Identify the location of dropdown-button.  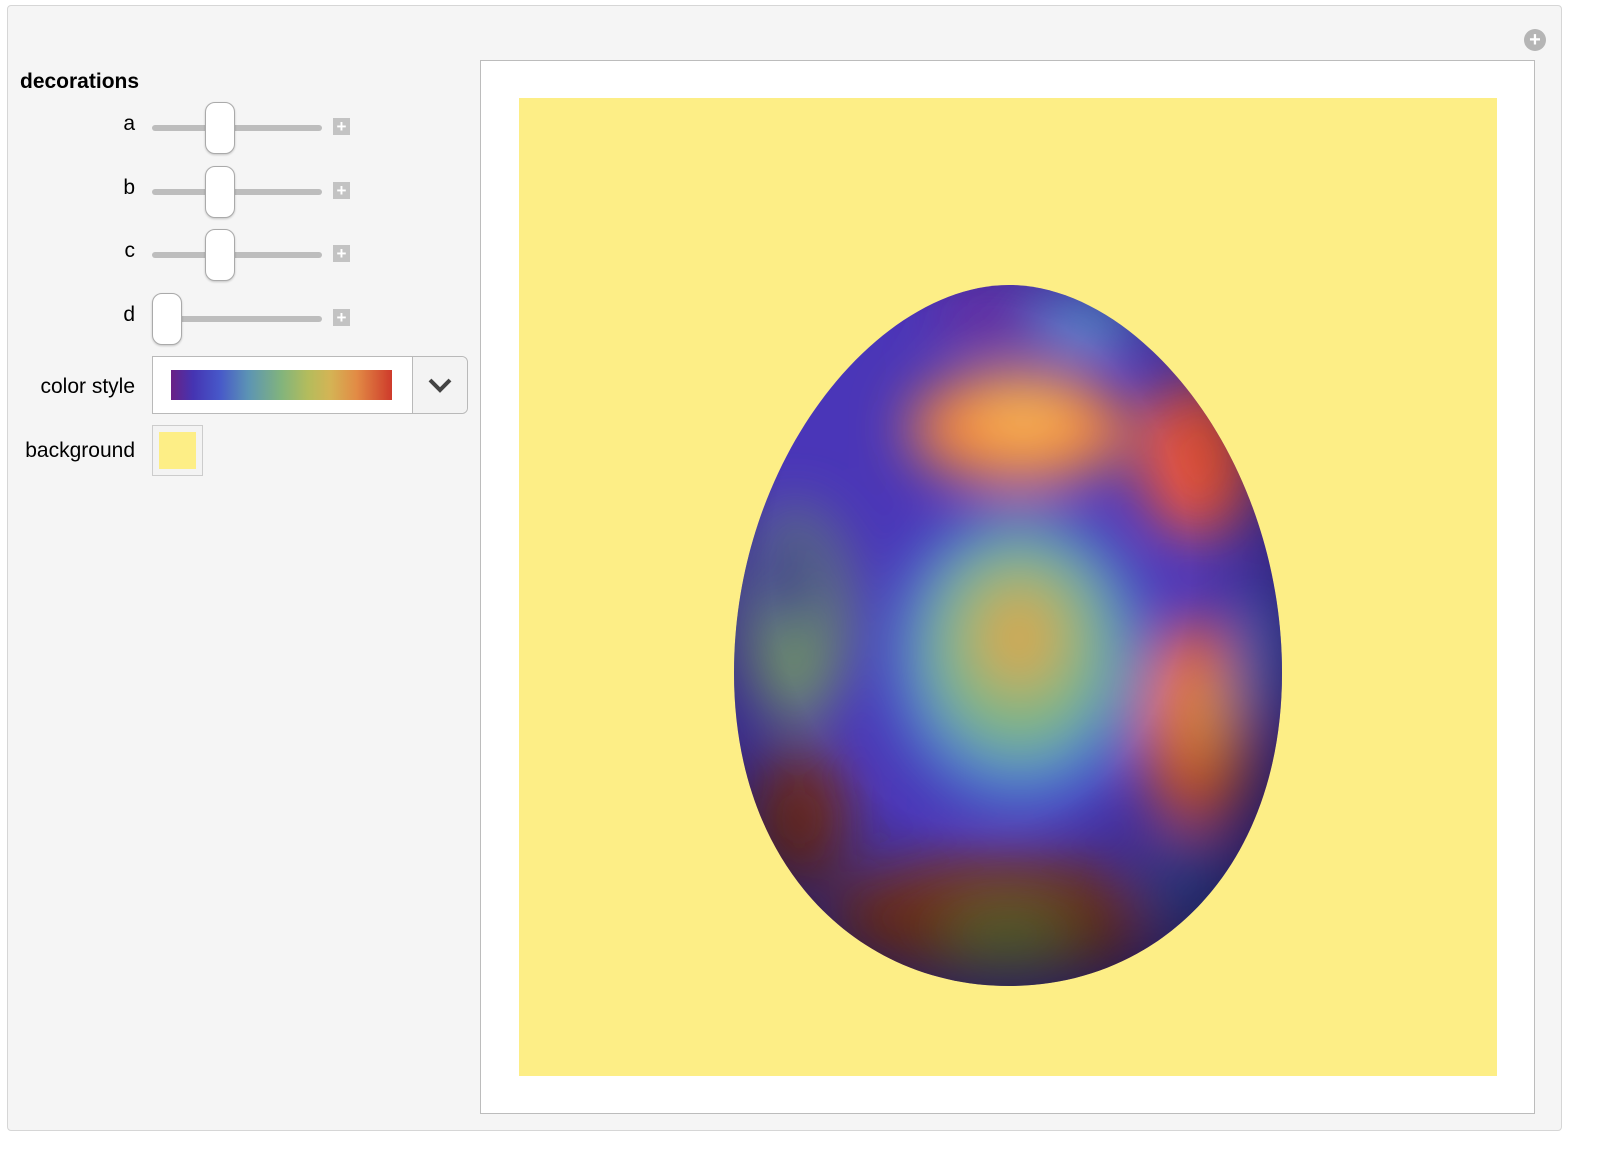
(439, 385).